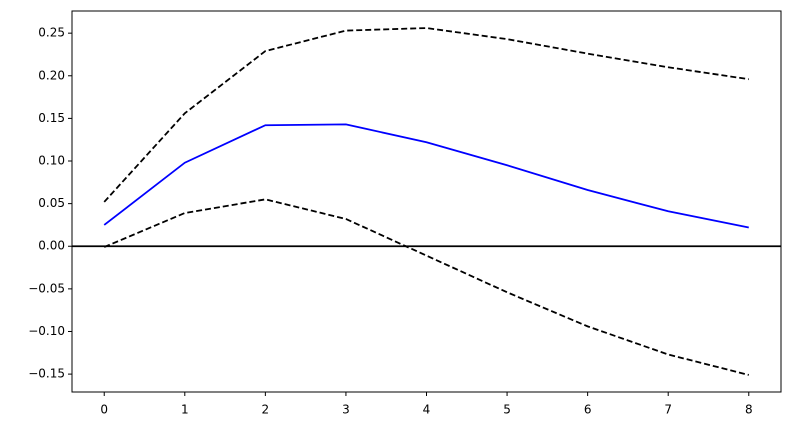  I want to click on x-tick-label: 5, so click(507, 410).